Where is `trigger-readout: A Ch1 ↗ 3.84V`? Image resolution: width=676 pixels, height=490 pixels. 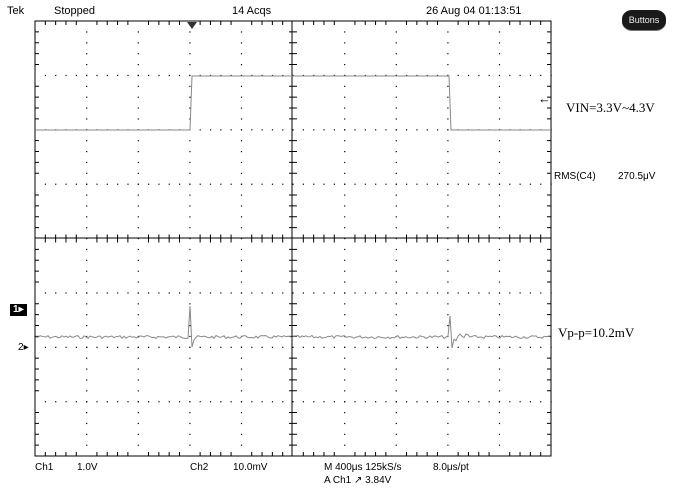 trigger-readout: A Ch1 ↗ 3.84V is located at coordinates (358, 480).